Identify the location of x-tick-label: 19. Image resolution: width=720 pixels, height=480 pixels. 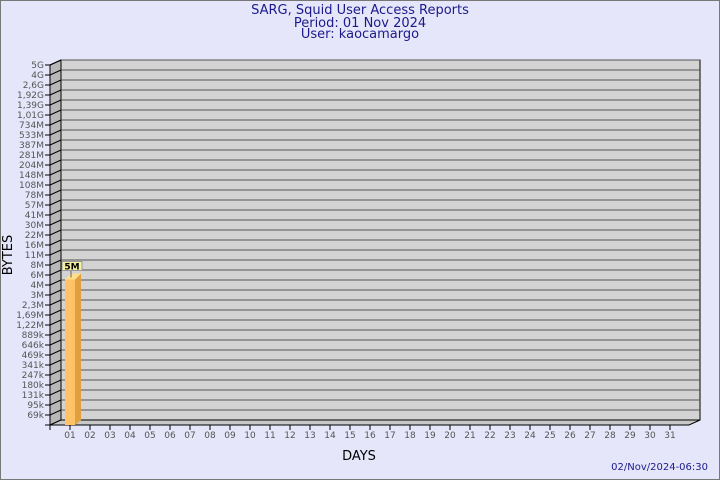
(430, 436).